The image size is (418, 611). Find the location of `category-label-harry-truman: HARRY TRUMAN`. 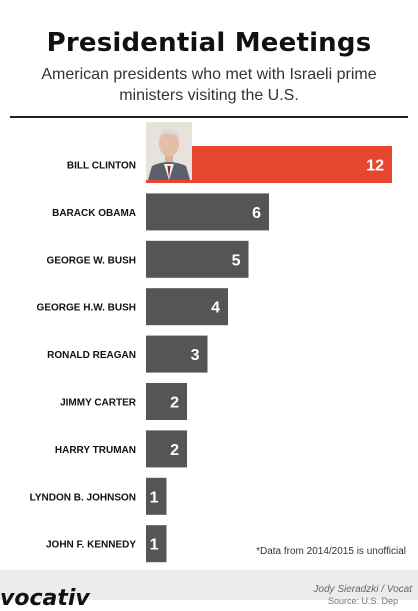

category-label-harry-truman: HARRY TRUMAN is located at coordinates (95, 450).